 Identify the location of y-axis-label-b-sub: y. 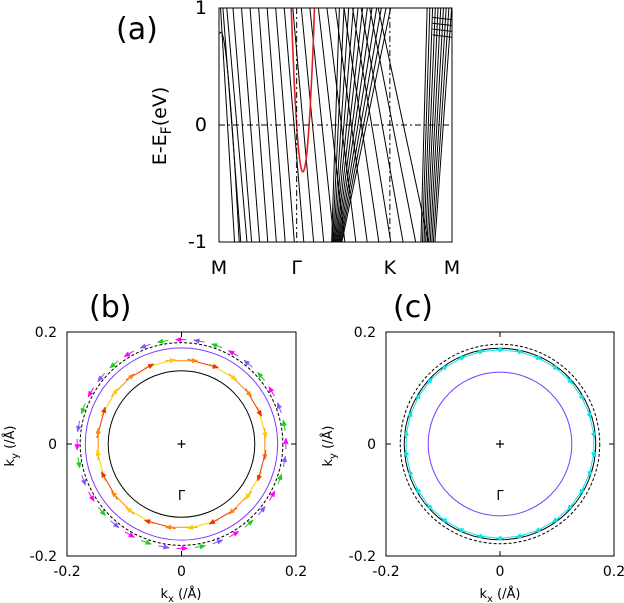
(15, 456).